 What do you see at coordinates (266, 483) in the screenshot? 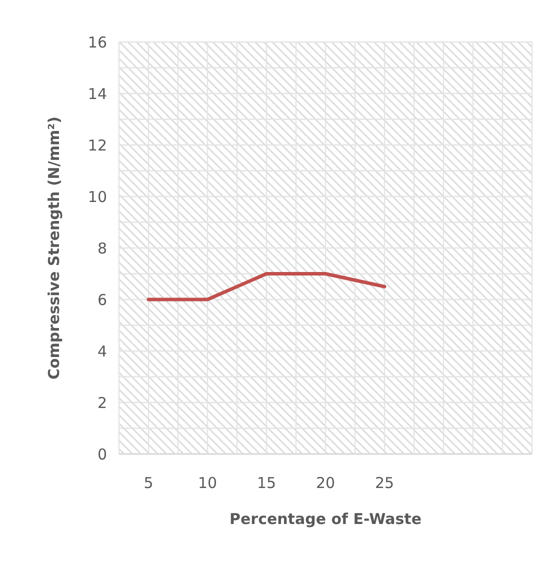
I see `x-tick-label: 15` at bounding box center [266, 483].